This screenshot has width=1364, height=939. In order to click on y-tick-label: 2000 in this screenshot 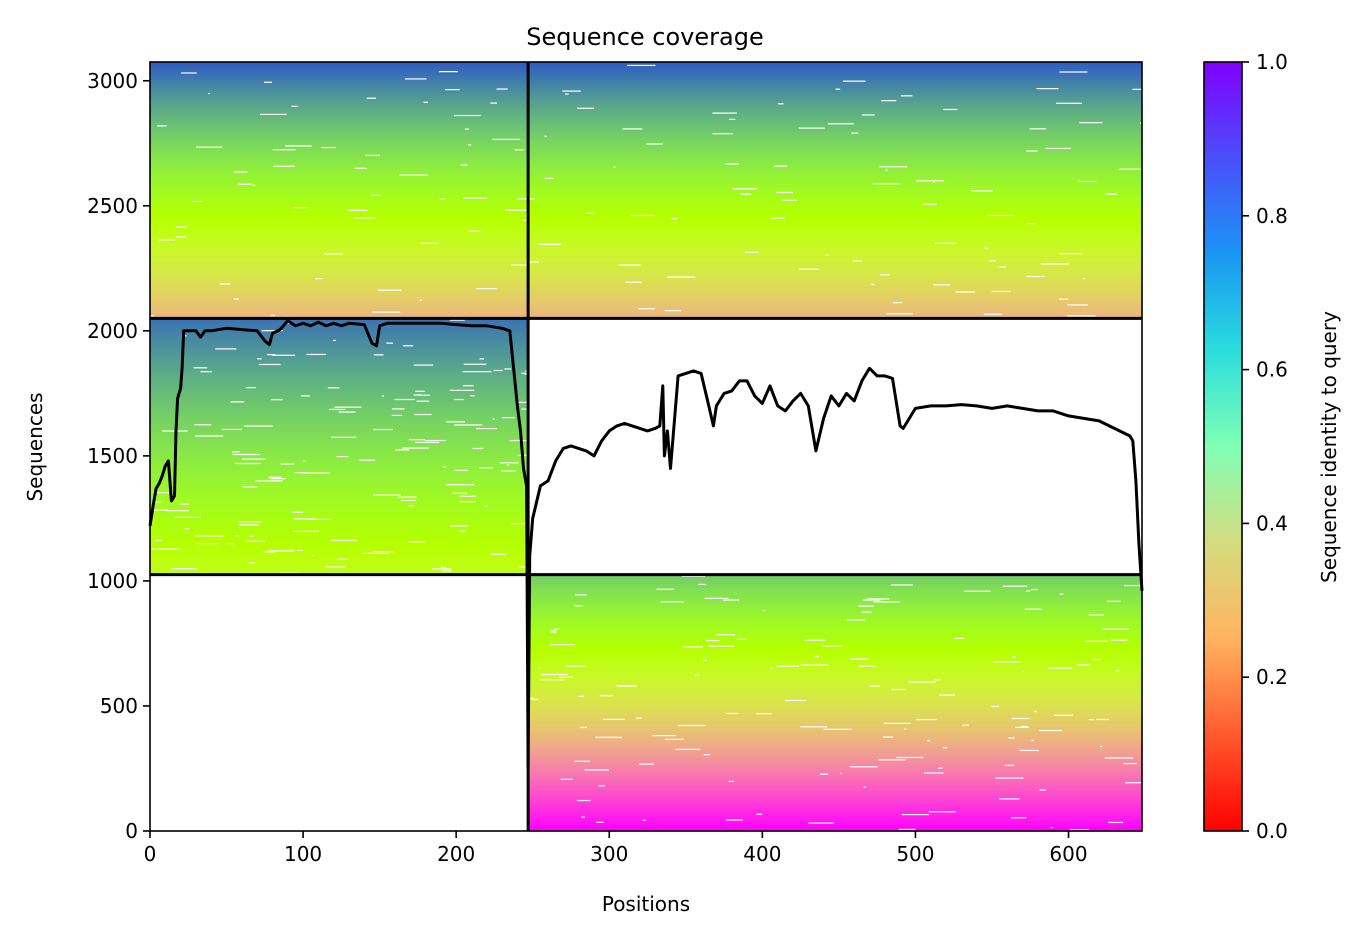, I will do `click(112, 331)`.